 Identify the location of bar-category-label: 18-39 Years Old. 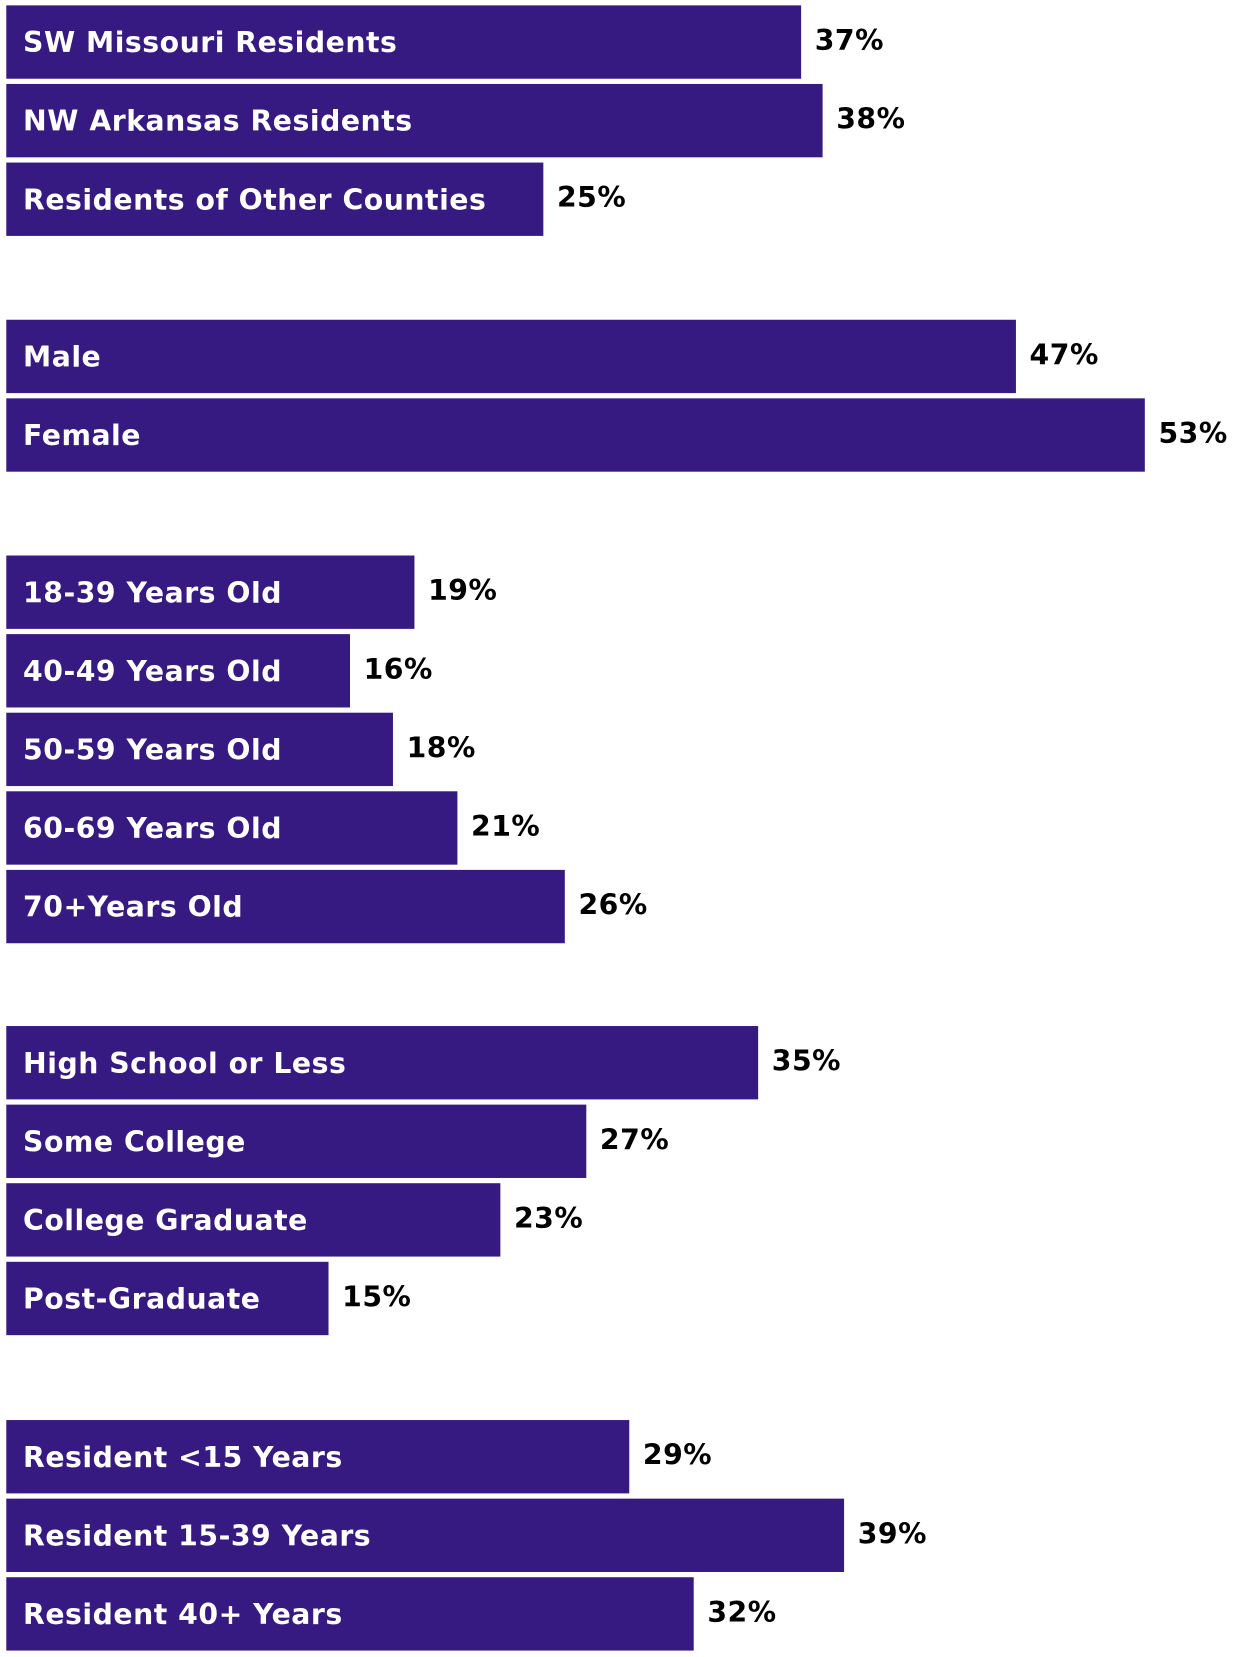
(152, 592).